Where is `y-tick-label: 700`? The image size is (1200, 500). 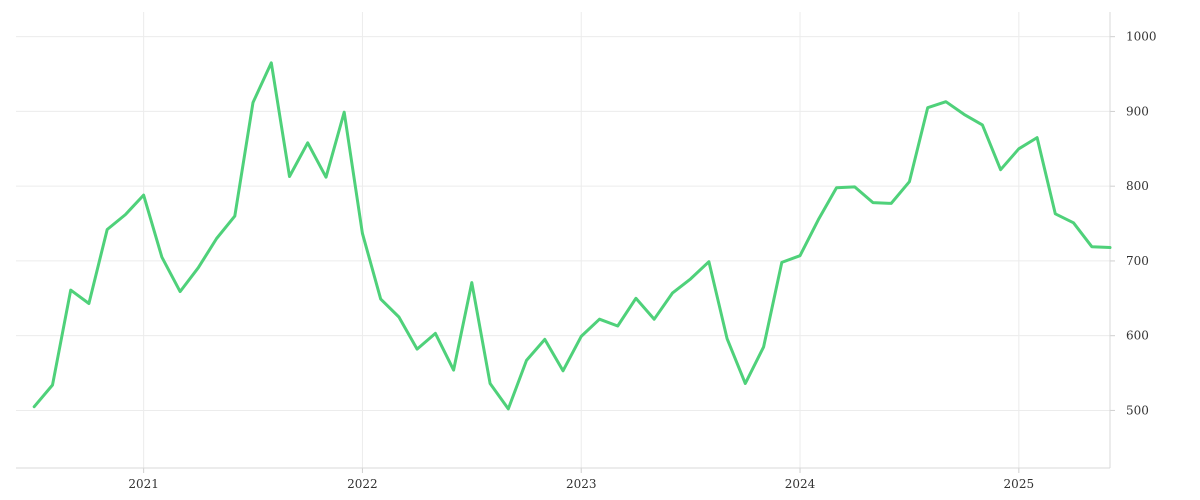
y-tick-label: 700 is located at coordinates (1137, 261).